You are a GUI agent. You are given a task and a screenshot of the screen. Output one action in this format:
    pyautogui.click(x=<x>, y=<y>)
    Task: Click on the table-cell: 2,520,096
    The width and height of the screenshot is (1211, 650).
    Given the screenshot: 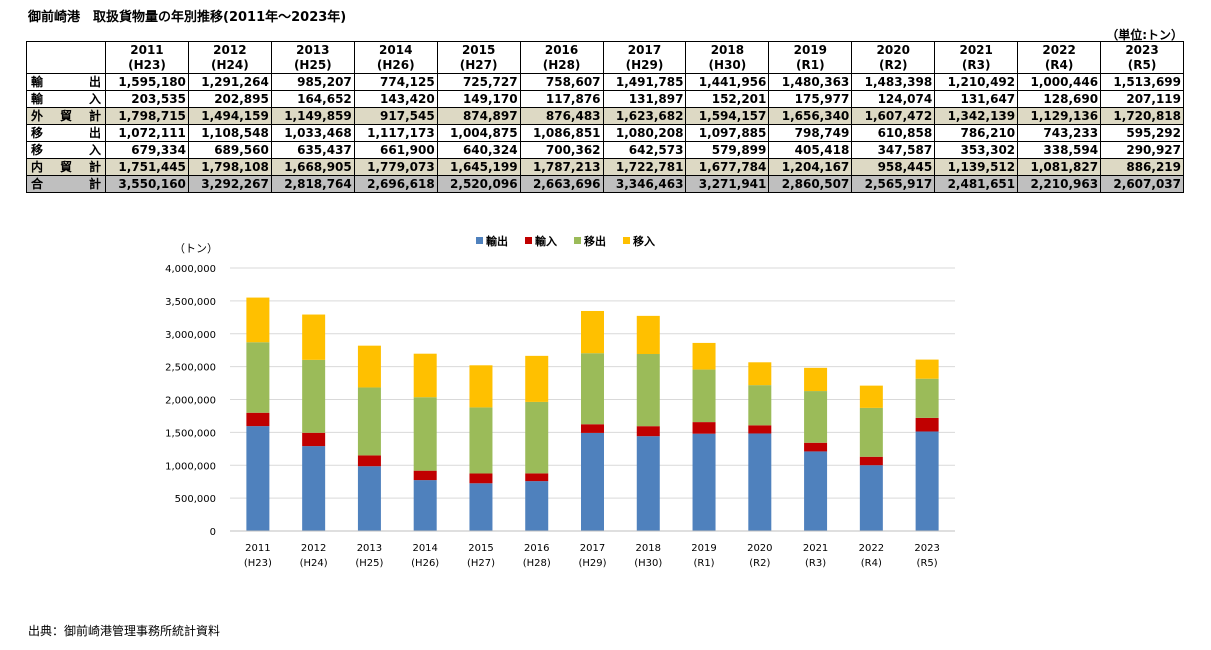 What is the action you would take?
    pyautogui.click(x=478, y=184)
    